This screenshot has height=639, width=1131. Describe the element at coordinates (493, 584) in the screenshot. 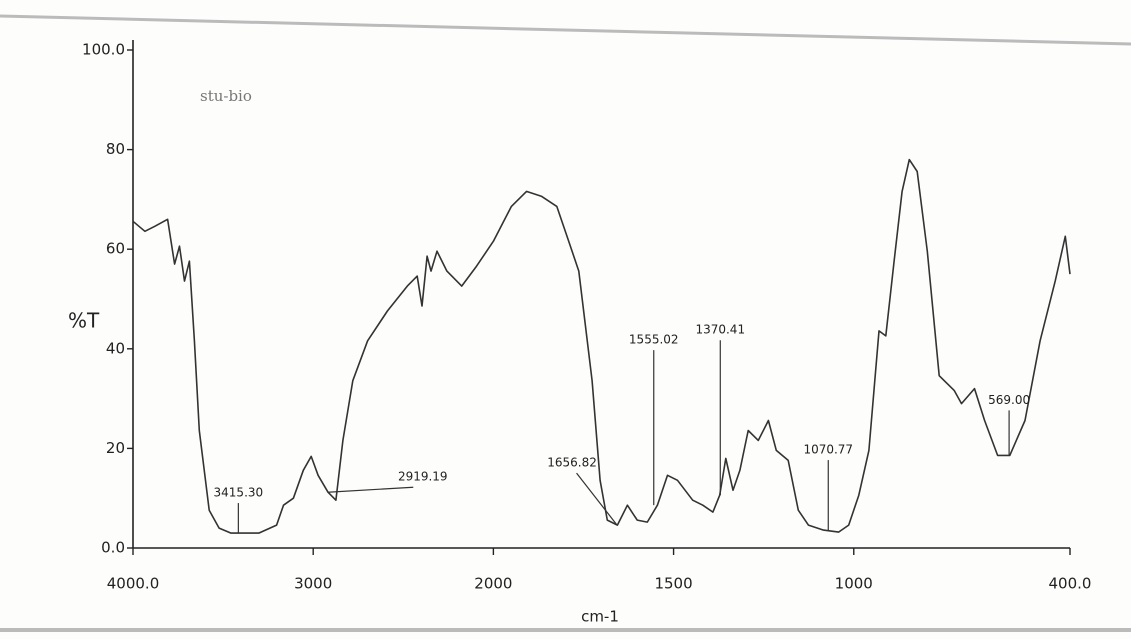

I see `x-tick-label: 2000` at that location.